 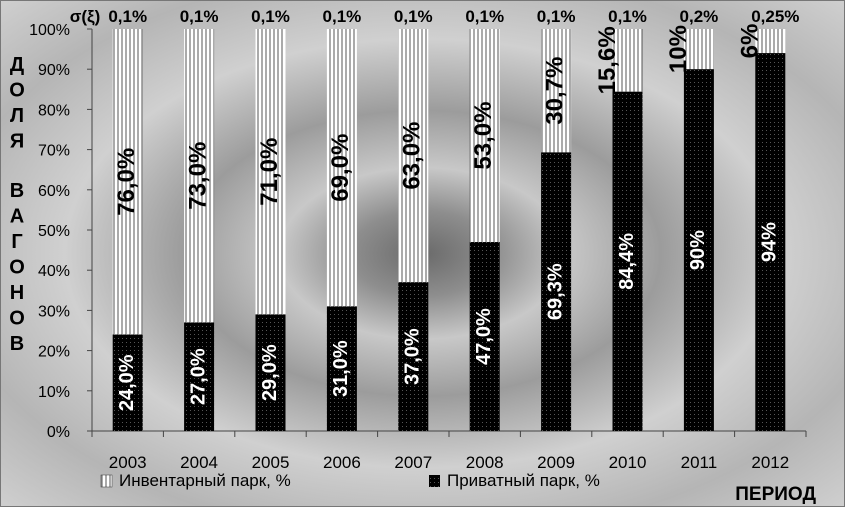 I want to click on x-tick-label: 2011, so click(x=699, y=462).